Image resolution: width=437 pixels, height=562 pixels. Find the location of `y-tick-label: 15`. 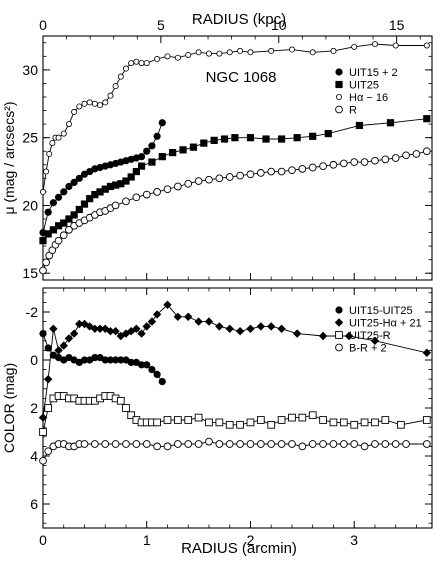

y-tick-label: 15 is located at coordinates (30, 273).